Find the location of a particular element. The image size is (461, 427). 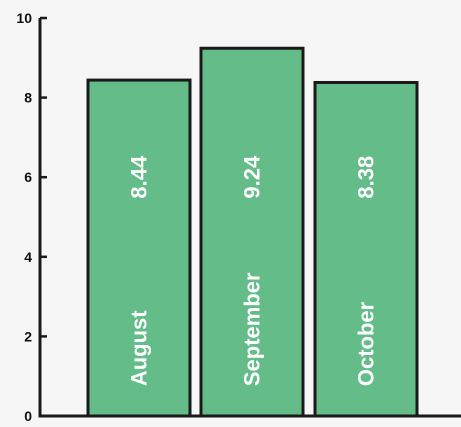

y-tick-label-2: 2 is located at coordinates (28, 336).